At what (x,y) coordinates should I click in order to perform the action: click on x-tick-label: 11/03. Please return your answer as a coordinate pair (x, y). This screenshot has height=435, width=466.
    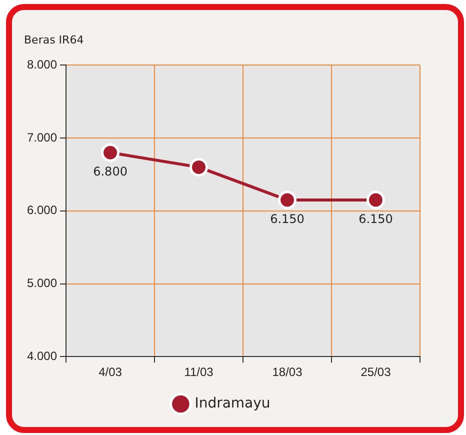
    Looking at the image, I should click on (199, 372).